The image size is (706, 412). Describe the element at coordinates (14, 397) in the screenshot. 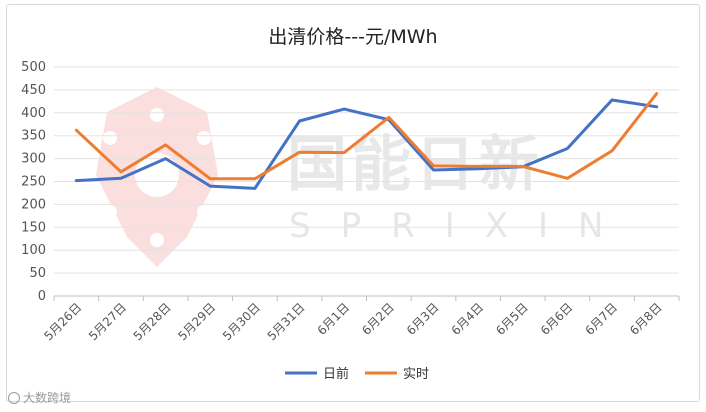

I see `brand-icon` at that location.